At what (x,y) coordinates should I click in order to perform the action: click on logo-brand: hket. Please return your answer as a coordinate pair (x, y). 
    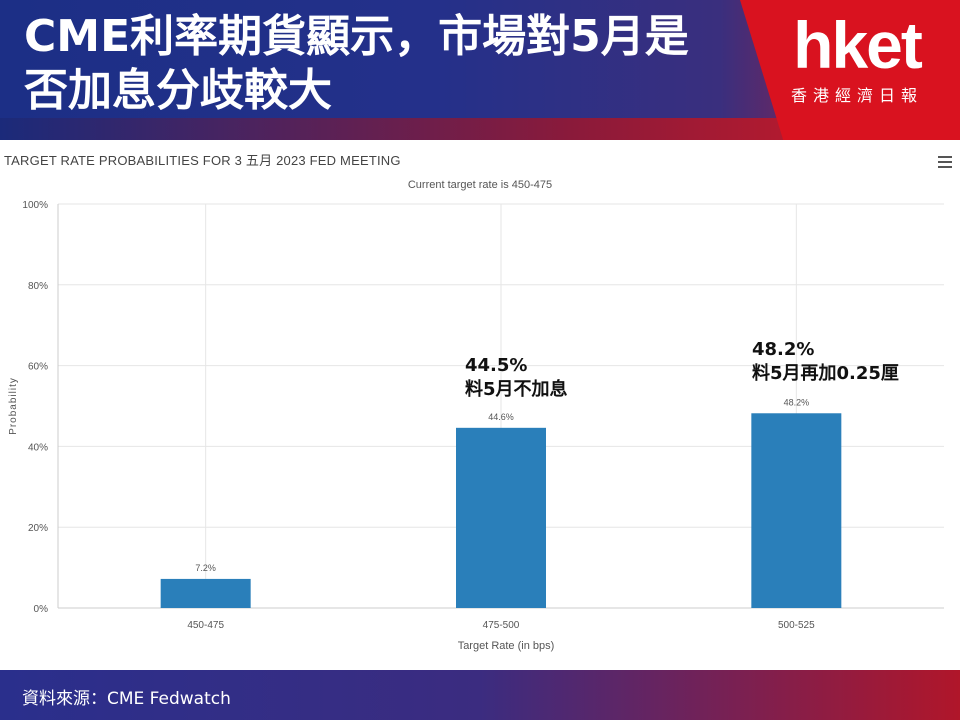
    Looking at the image, I should click on (858, 45).